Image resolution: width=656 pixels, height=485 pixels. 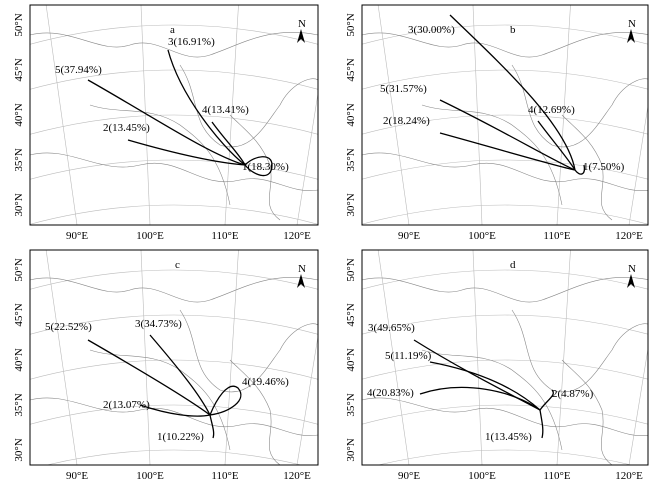 What do you see at coordinates (406, 121) in the screenshot?
I see `trajectory-label: 2(18.24%)` at bounding box center [406, 121].